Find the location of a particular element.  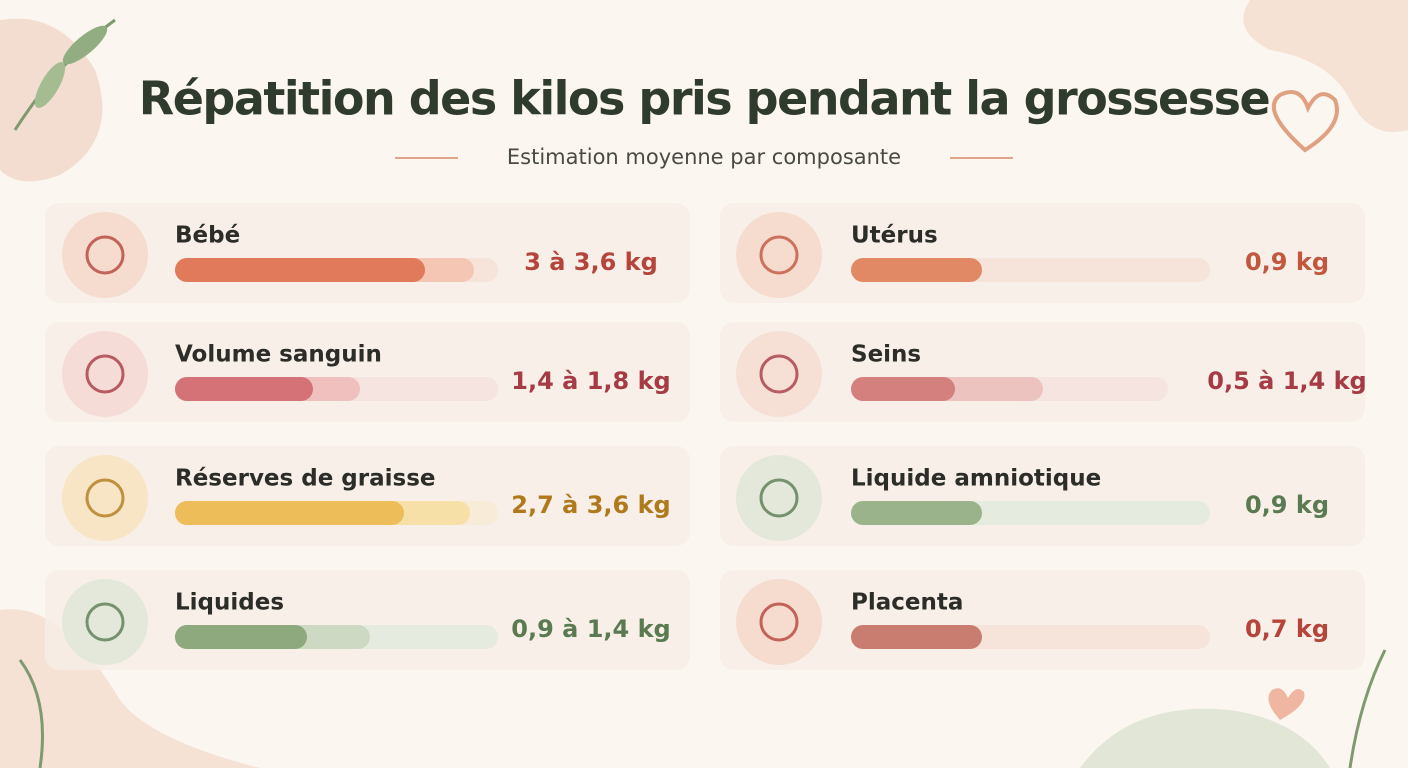

item-label: Volume sanguin is located at coordinates (278, 355).